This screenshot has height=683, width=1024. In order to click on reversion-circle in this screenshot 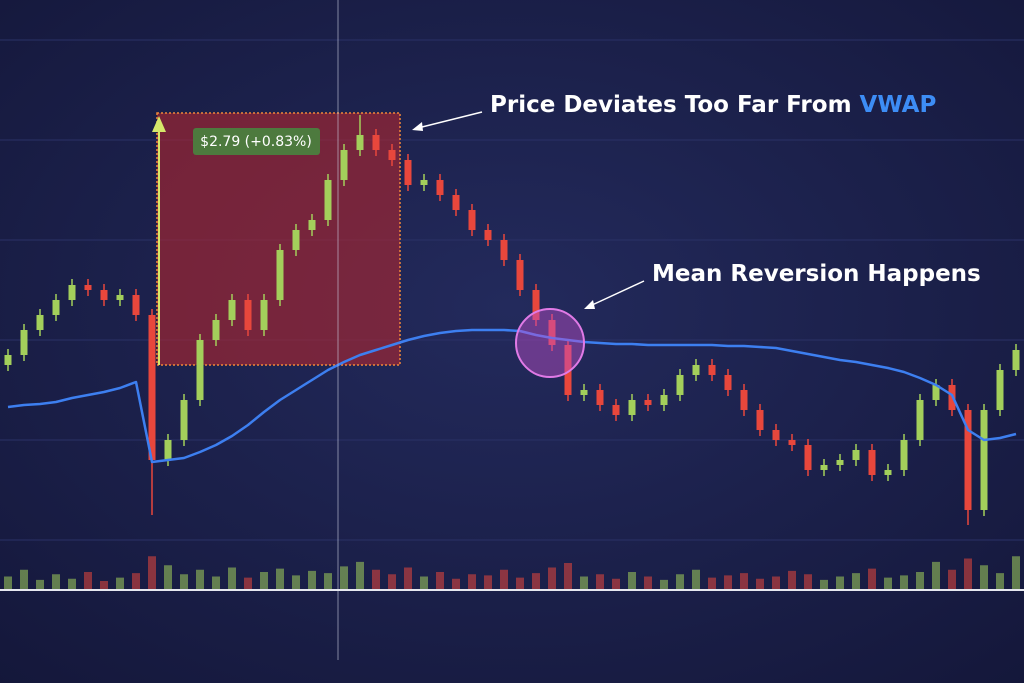, I will do `click(550, 343)`.